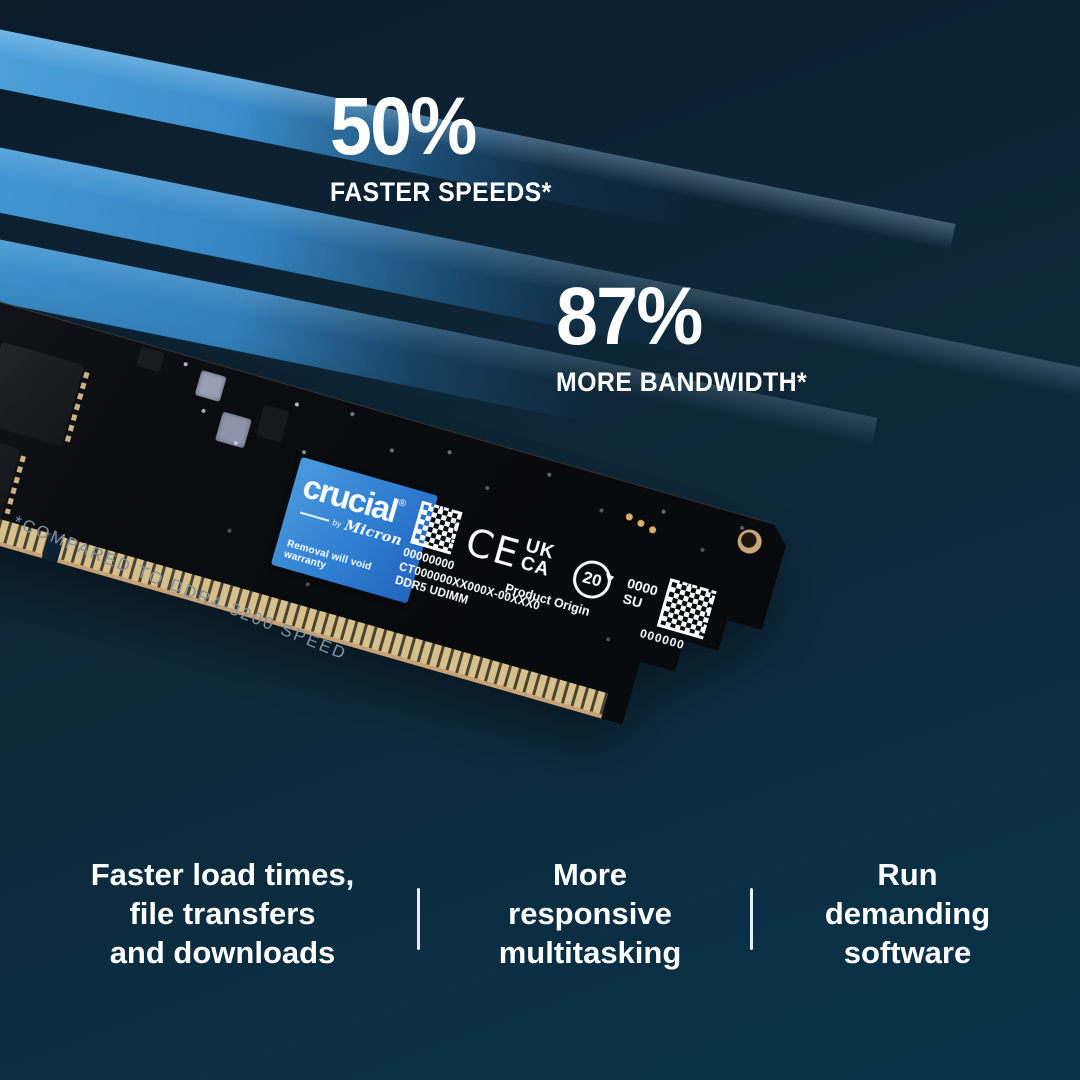 The height and width of the screenshot is (1080, 1080). I want to click on benefit-line: demanding, so click(907, 913).